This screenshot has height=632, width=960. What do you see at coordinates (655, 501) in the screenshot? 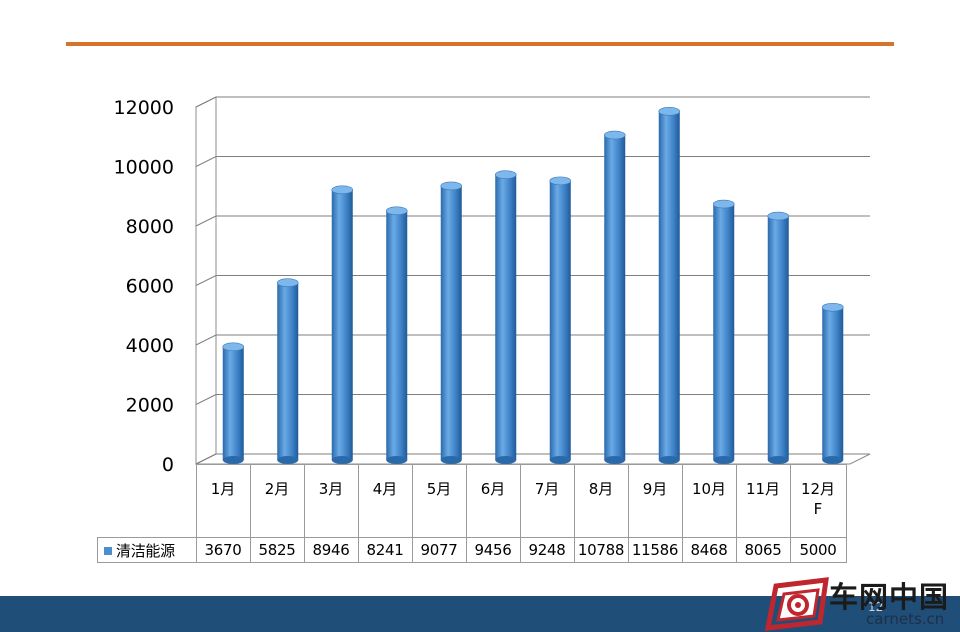
I see `category-label: 9月` at bounding box center [655, 501].